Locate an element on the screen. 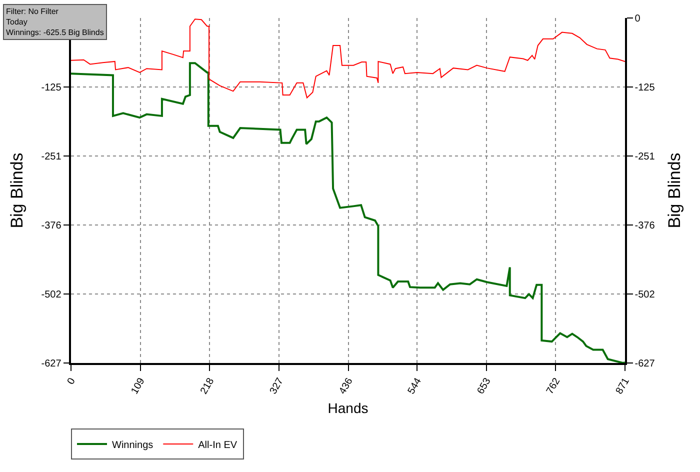  x-tick-label: 871 is located at coordinates (623, 386).